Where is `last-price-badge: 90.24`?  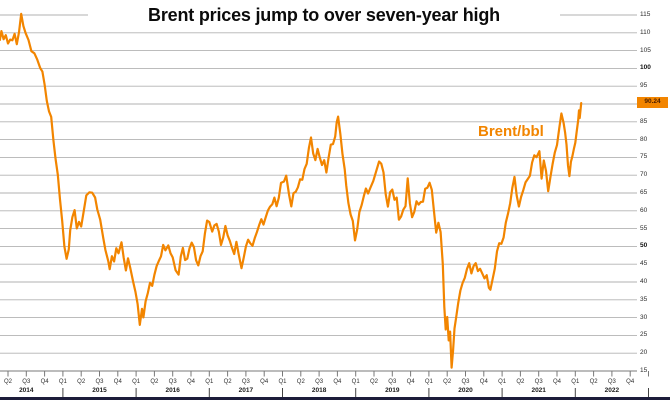
last-price-badge: 90.24 is located at coordinates (652, 102).